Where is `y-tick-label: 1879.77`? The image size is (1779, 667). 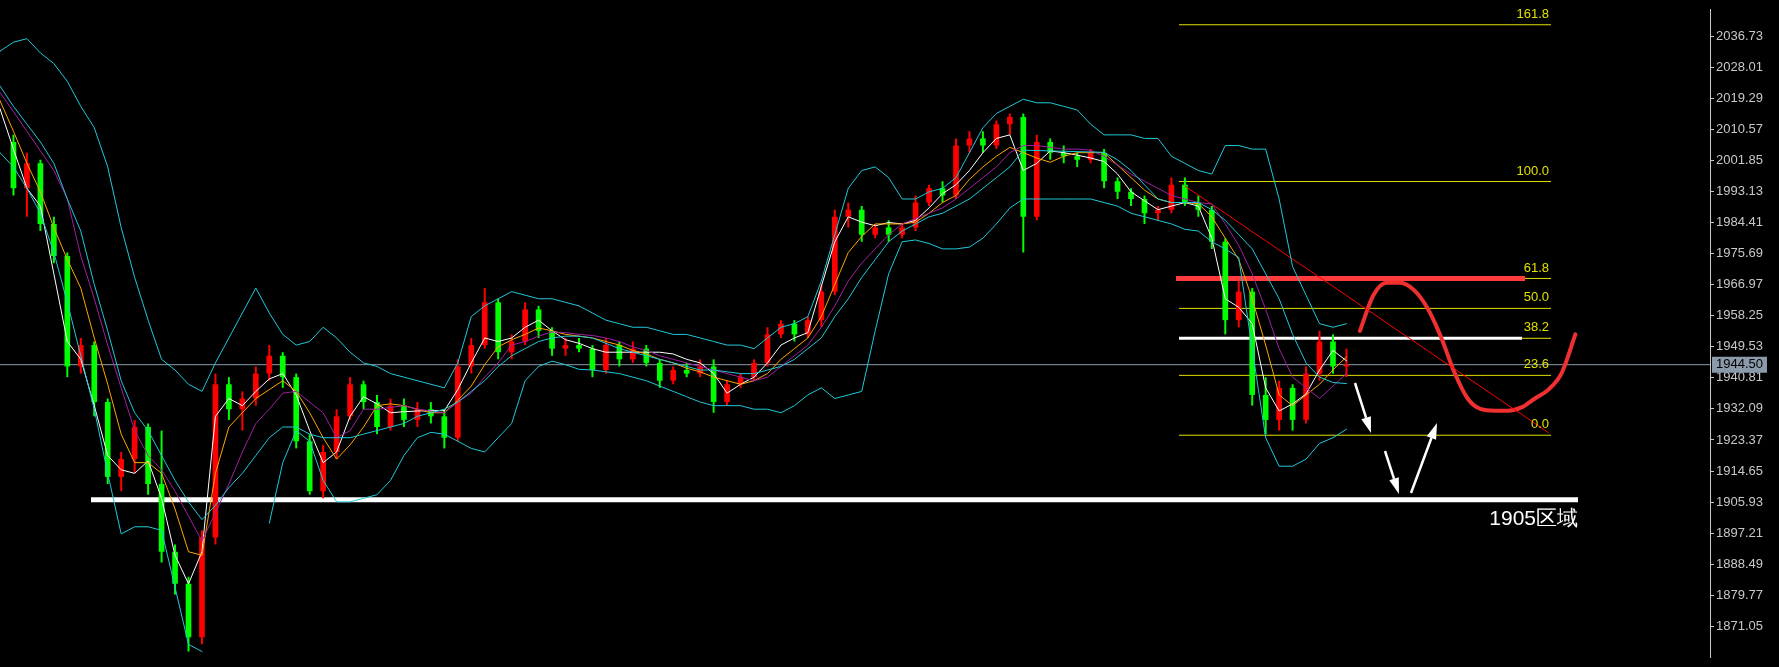
y-tick-label: 1879.77 is located at coordinates (1739, 594).